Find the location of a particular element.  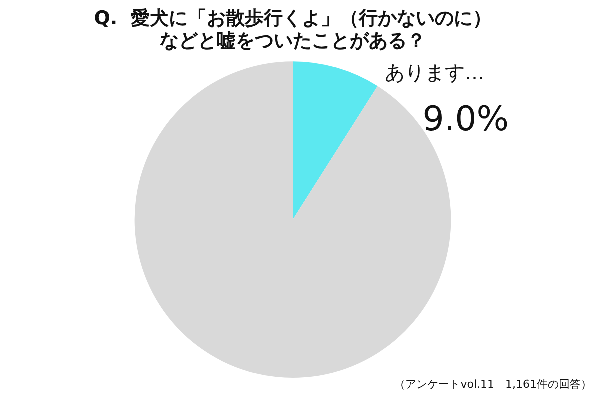

data-label: 9.0% is located at coordinates (466, 120).